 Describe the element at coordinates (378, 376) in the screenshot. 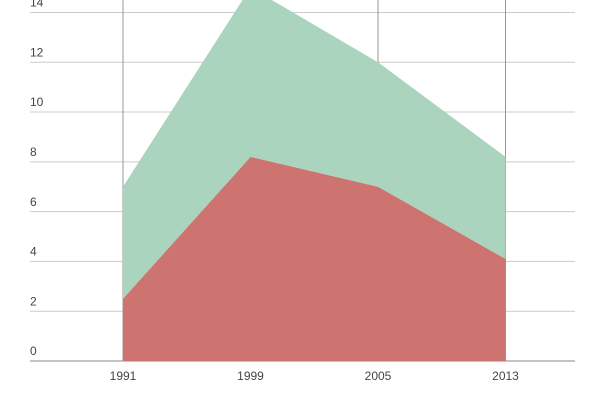

I see `x-tick-label: 2005` at that location.